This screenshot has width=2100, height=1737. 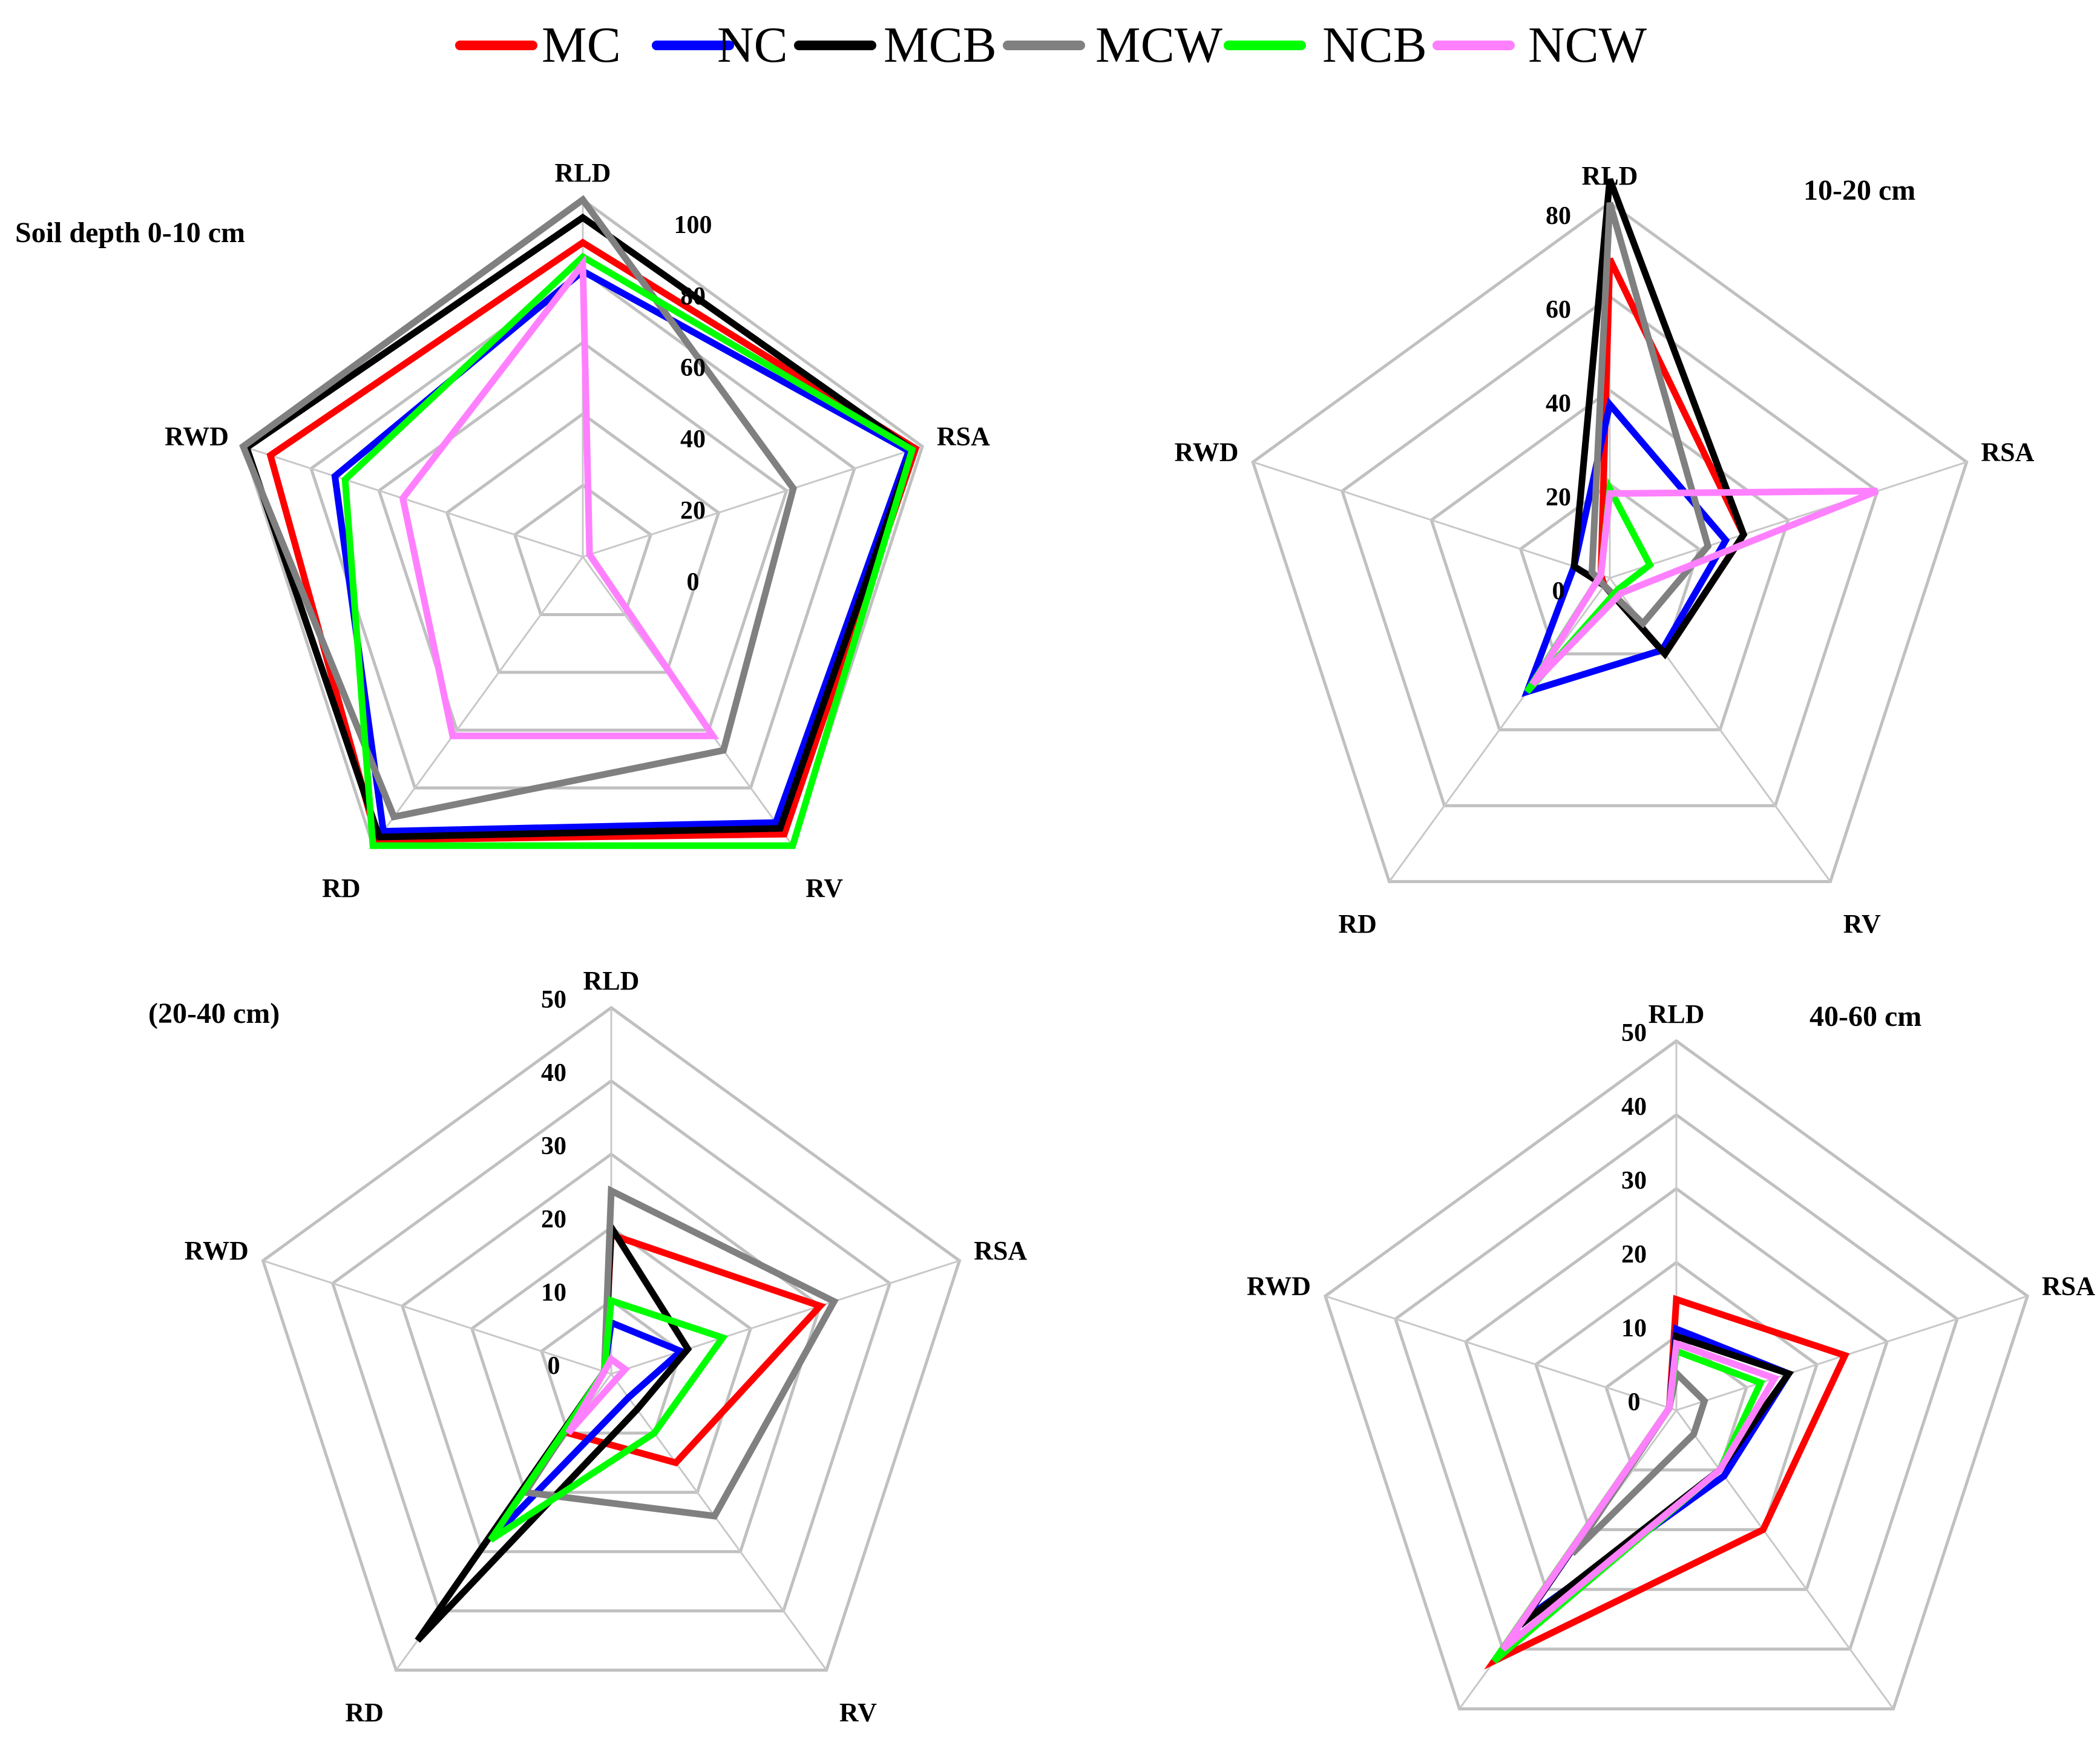 I want to click on legend-item-nc: NC, so click(x=720, y=45).